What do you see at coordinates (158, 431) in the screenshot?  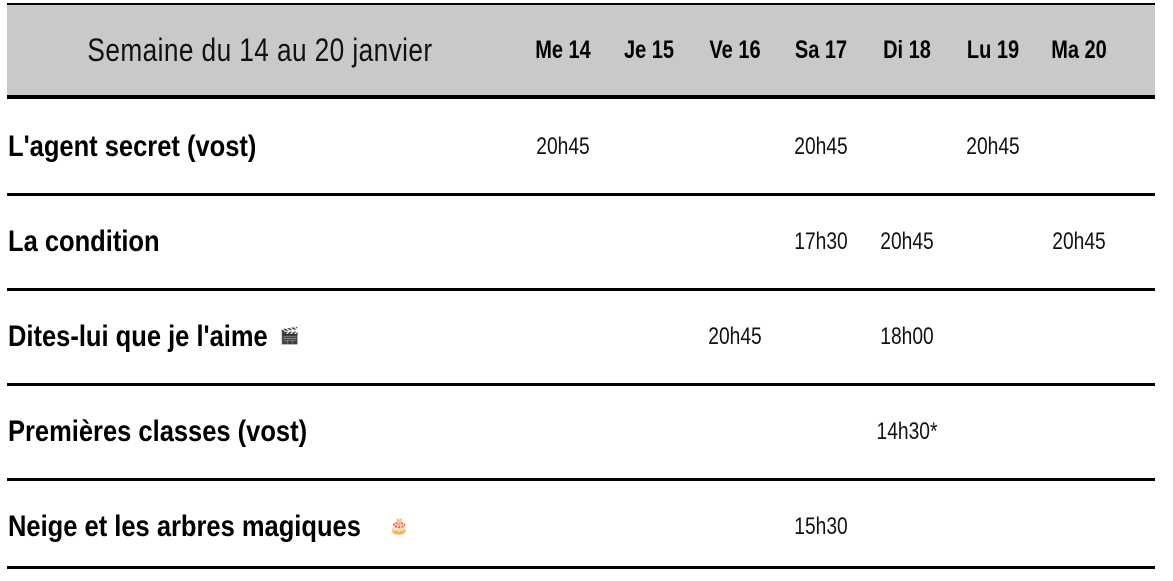 I see `film-title: Premières classes (vost)` at bounding box center [158, 431].